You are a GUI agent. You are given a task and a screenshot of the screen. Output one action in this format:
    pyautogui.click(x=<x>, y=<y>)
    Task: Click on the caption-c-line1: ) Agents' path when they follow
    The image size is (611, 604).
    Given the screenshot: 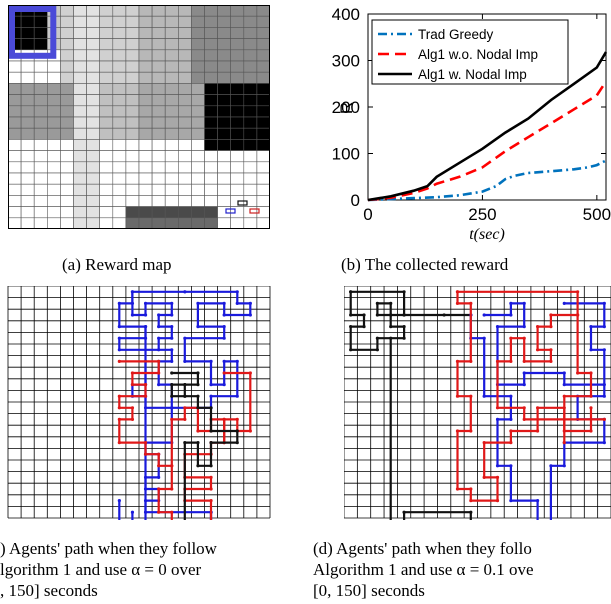 What is the action you would take?
    pyautogui.click(x=108, y=548)
    